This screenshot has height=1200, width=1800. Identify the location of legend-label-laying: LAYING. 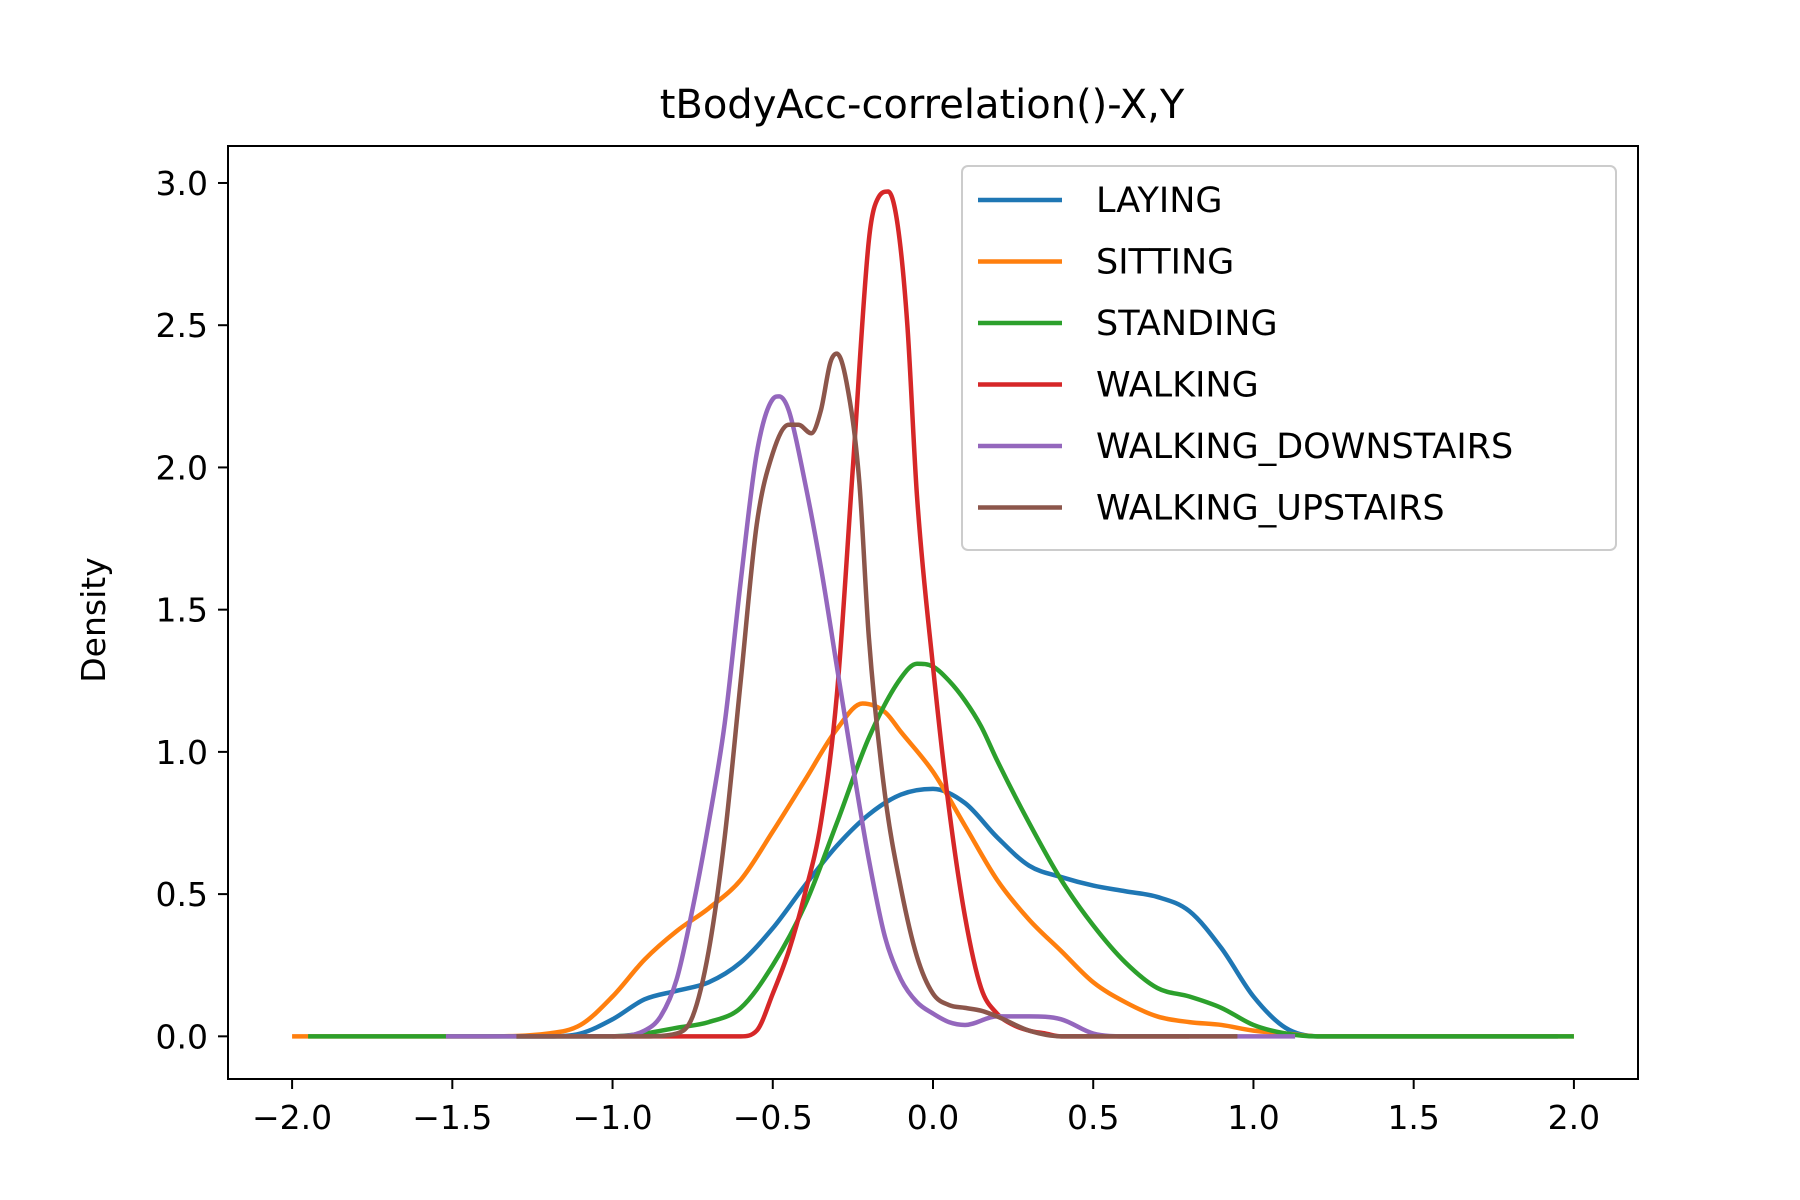
(1159, 201).